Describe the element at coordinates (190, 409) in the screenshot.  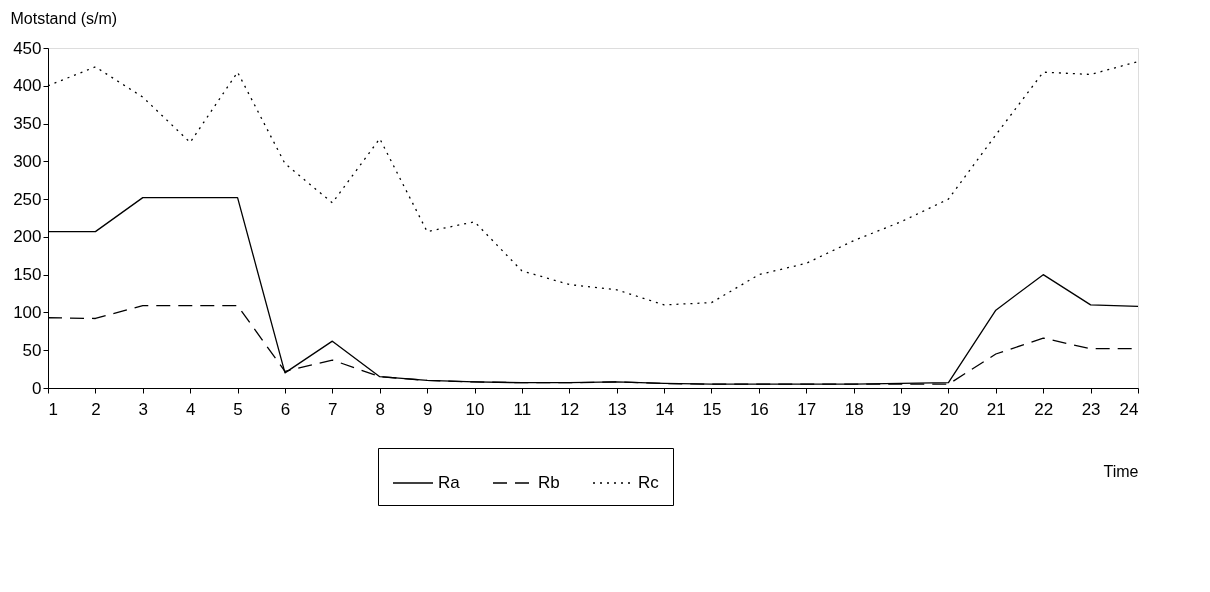
I see `x-tick-label: 4` at that location.